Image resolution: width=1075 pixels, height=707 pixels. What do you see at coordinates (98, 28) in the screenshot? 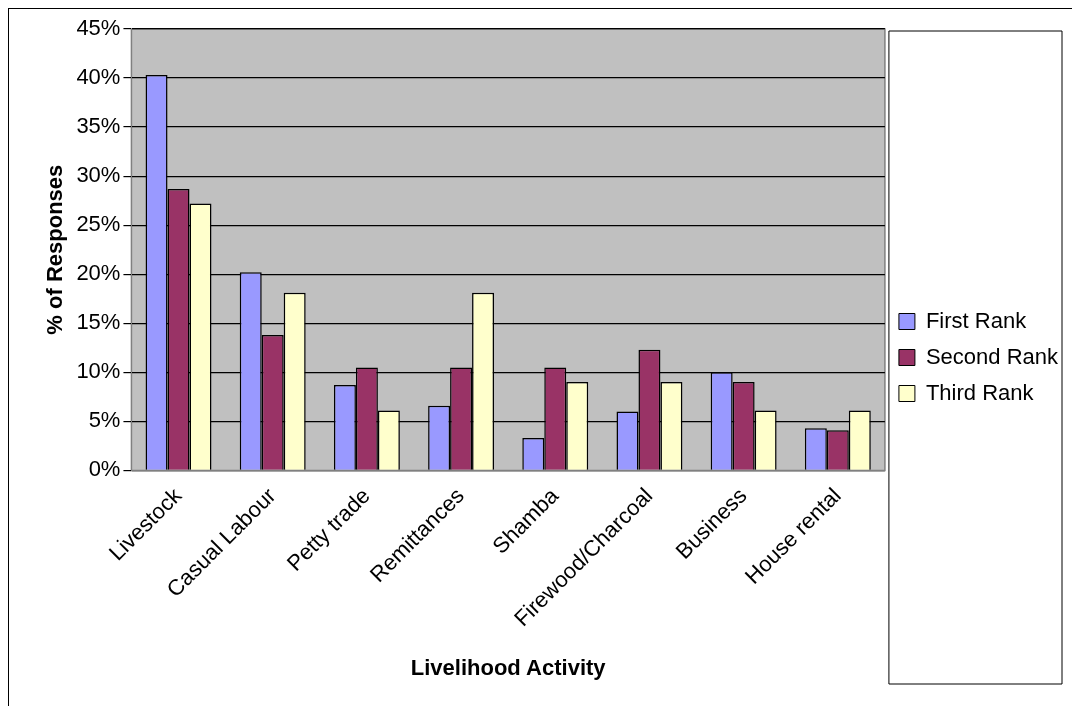
I see `y-tick-label: 45%` at bounding box center [98, 28].